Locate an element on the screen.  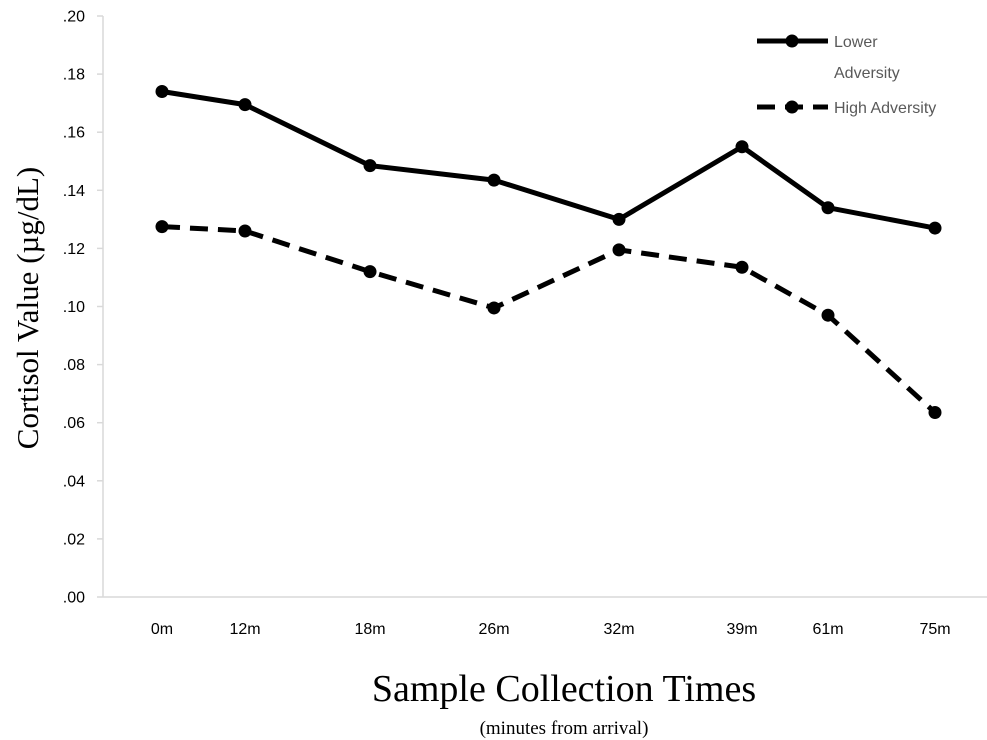
x-tick-label: 26m is located at coordinates (493, 629).